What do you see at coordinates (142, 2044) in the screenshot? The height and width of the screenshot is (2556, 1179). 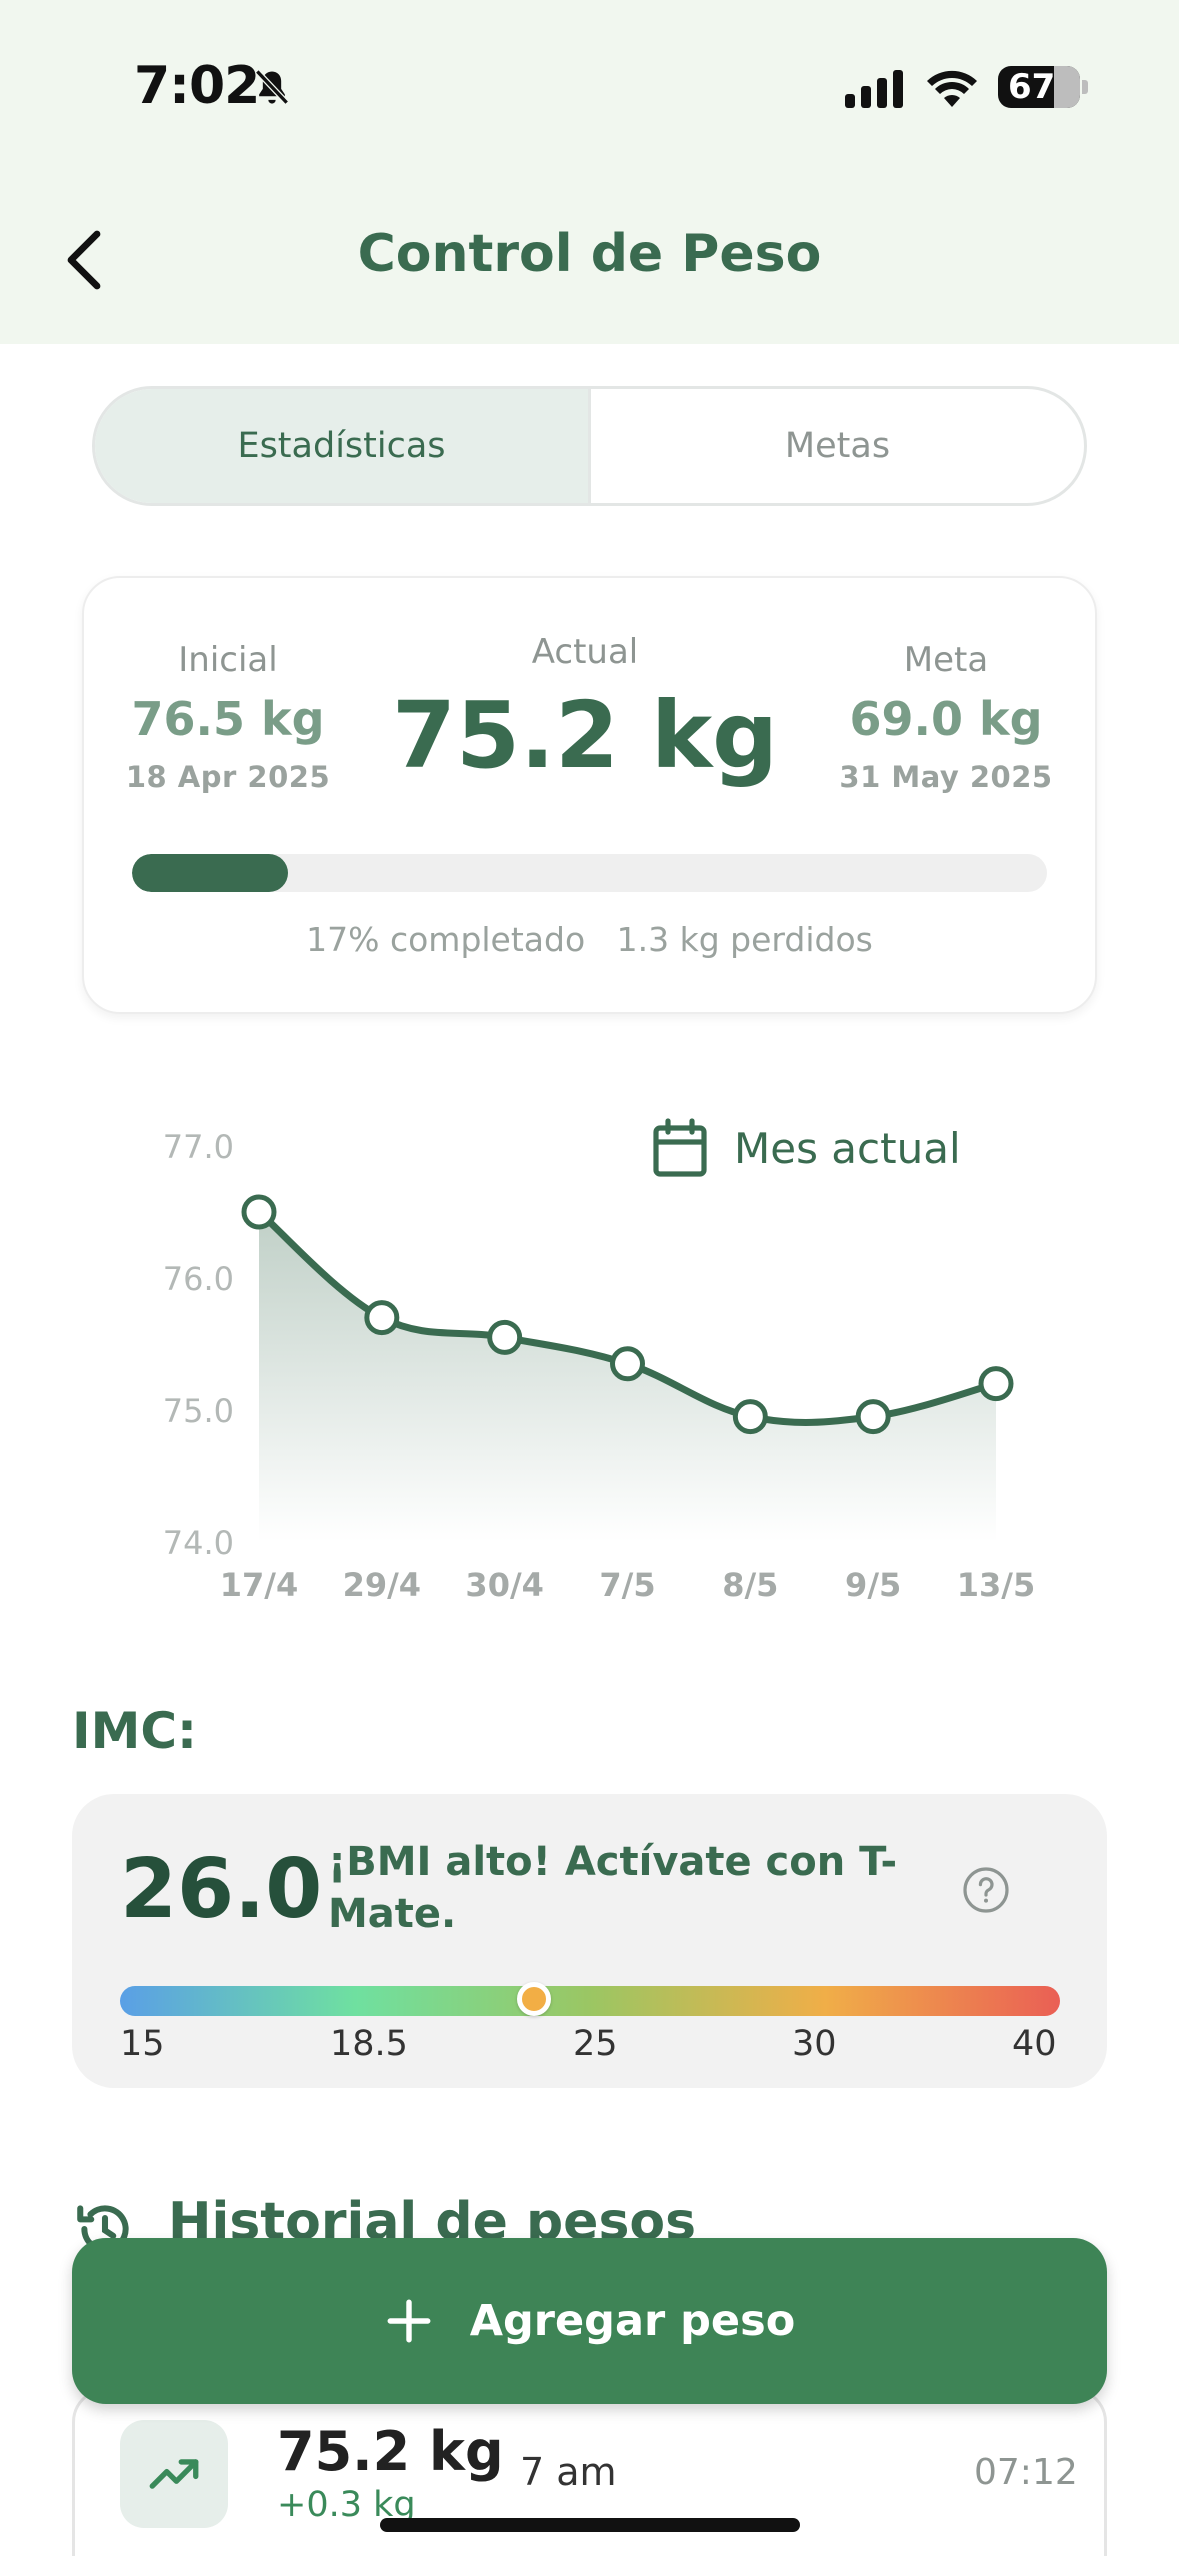 I see `bmi-tick-15: 15` at bounding box center [142, 2044].